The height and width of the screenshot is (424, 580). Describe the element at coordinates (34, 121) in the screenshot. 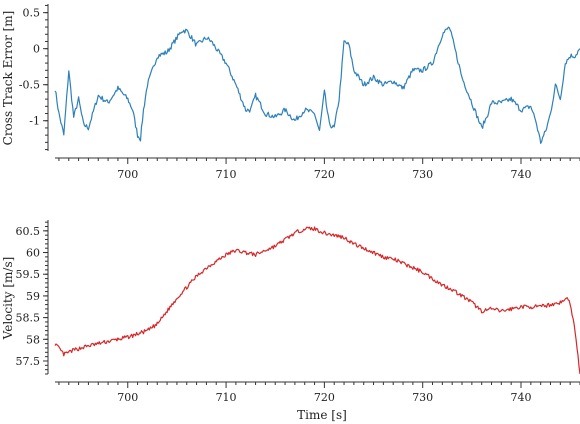

I see `y-tick-label: -1` at that location.